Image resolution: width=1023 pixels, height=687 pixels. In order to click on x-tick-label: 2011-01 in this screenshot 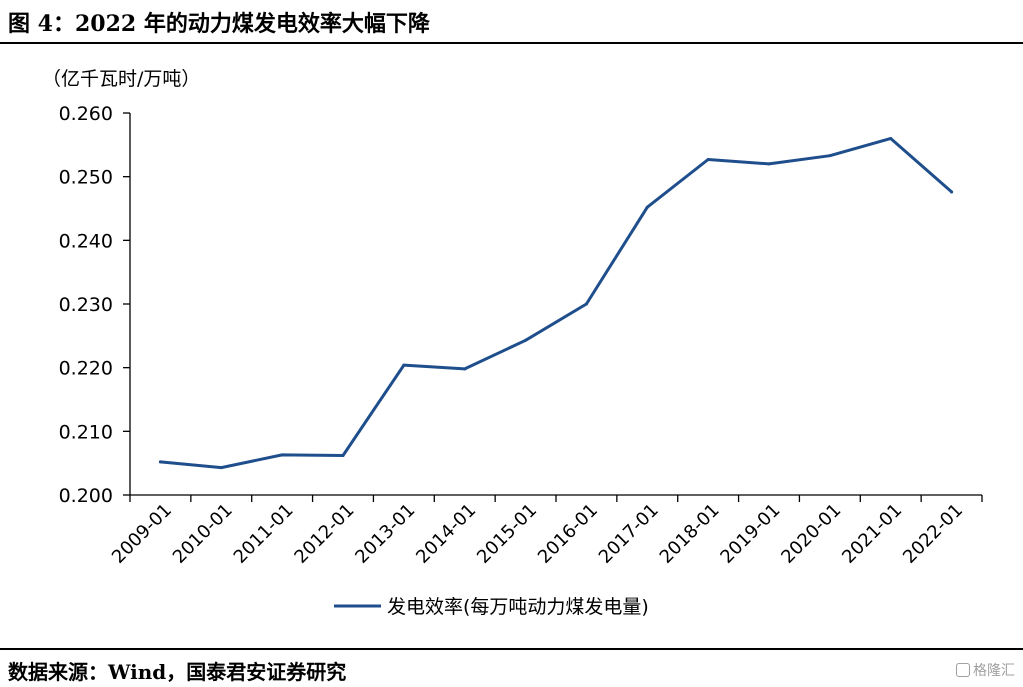, I will do `click(264, 534)`.